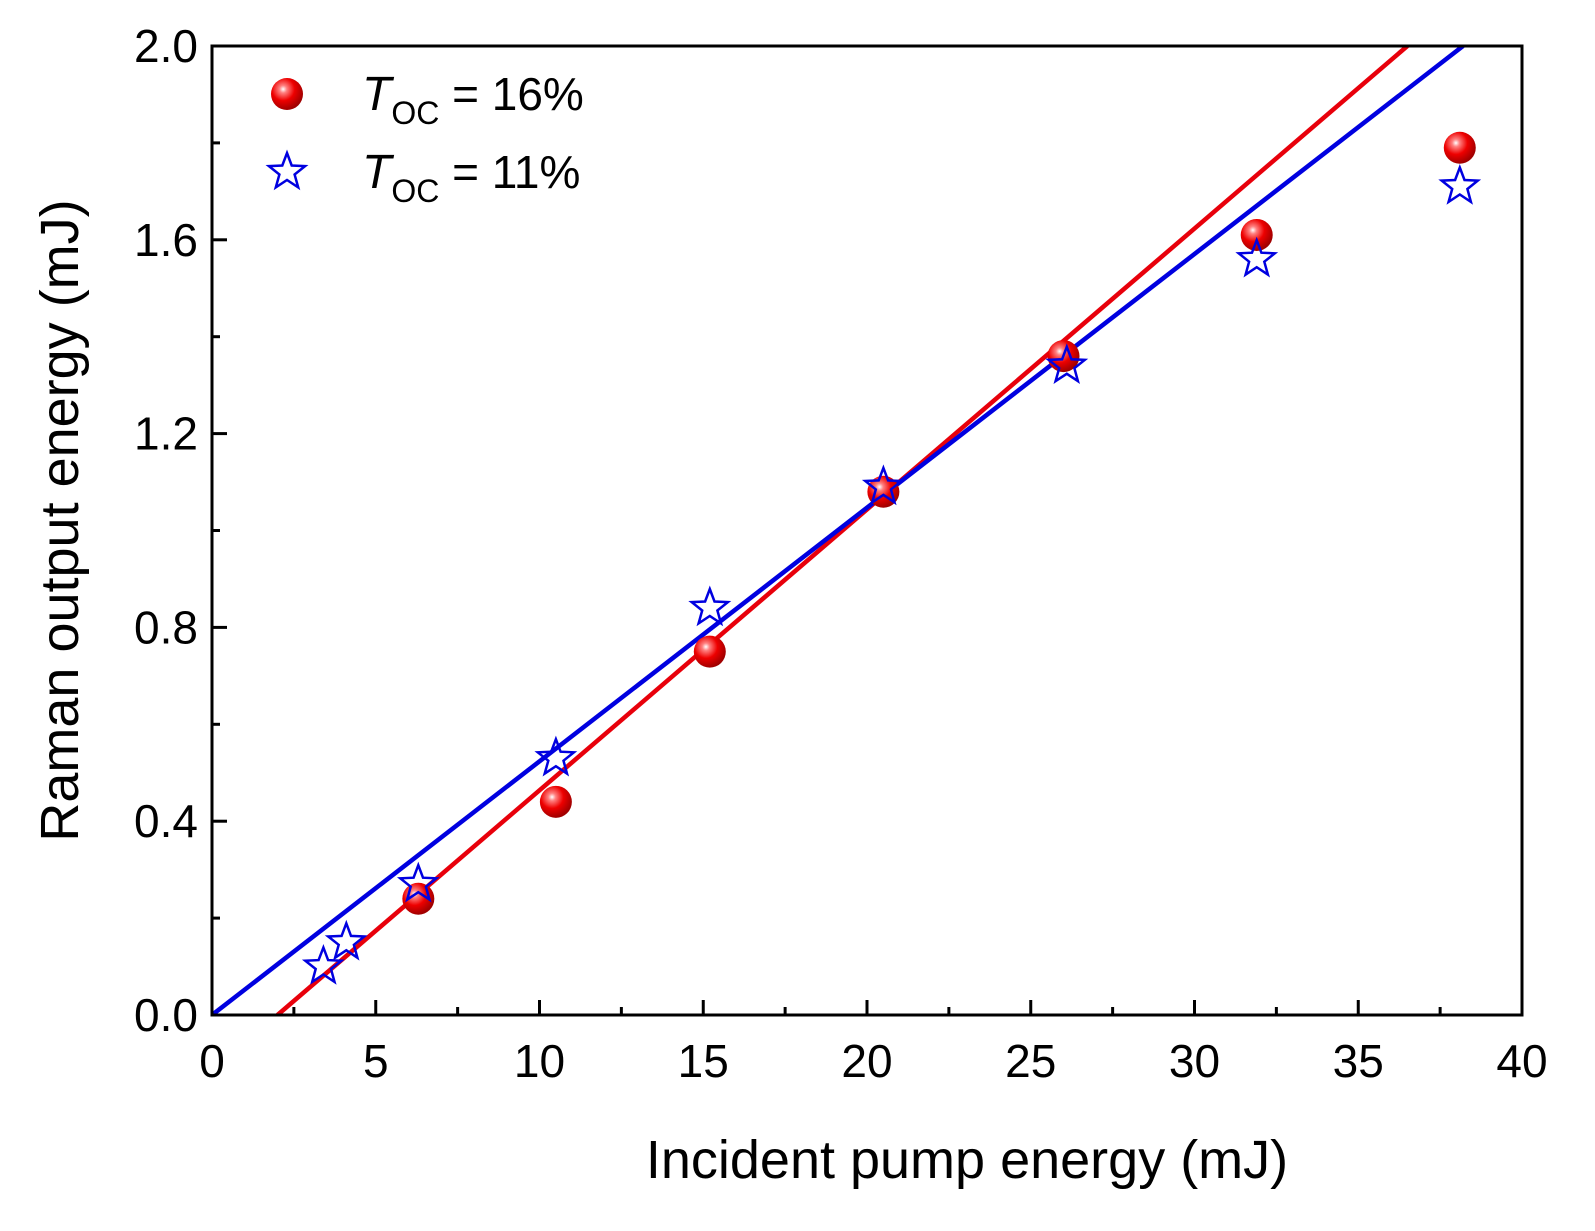 The image size is (1595, 1231). Describe the element at coordinates (166, 821) in the screenshot. I see `y-tick-label-1: 0.4` at that location.